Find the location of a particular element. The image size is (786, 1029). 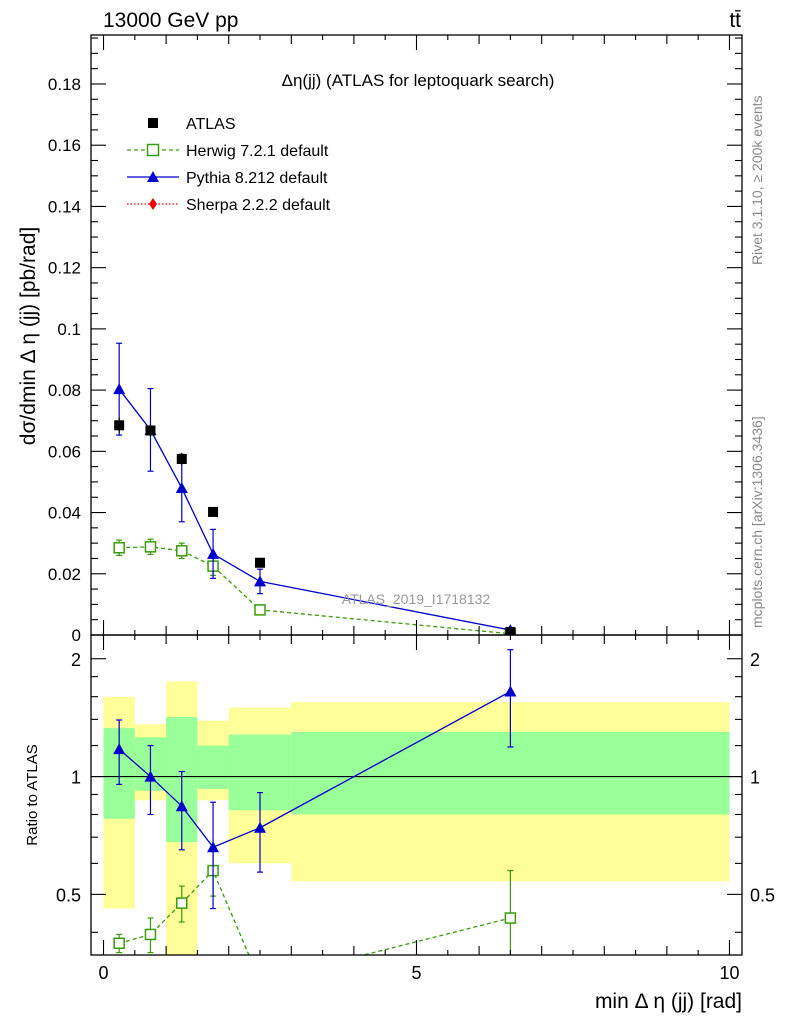

ratio-ytick-label-left-0: 0.5 is located at coordinates (68, 895).